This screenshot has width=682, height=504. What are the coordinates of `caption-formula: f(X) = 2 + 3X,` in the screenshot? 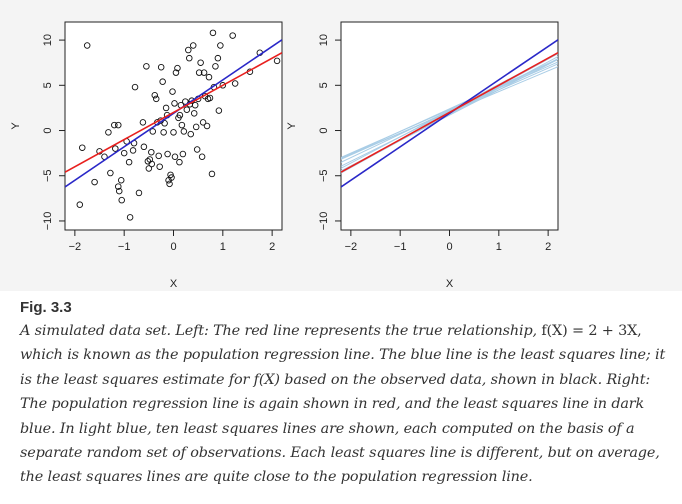 It's located at (591, 331).